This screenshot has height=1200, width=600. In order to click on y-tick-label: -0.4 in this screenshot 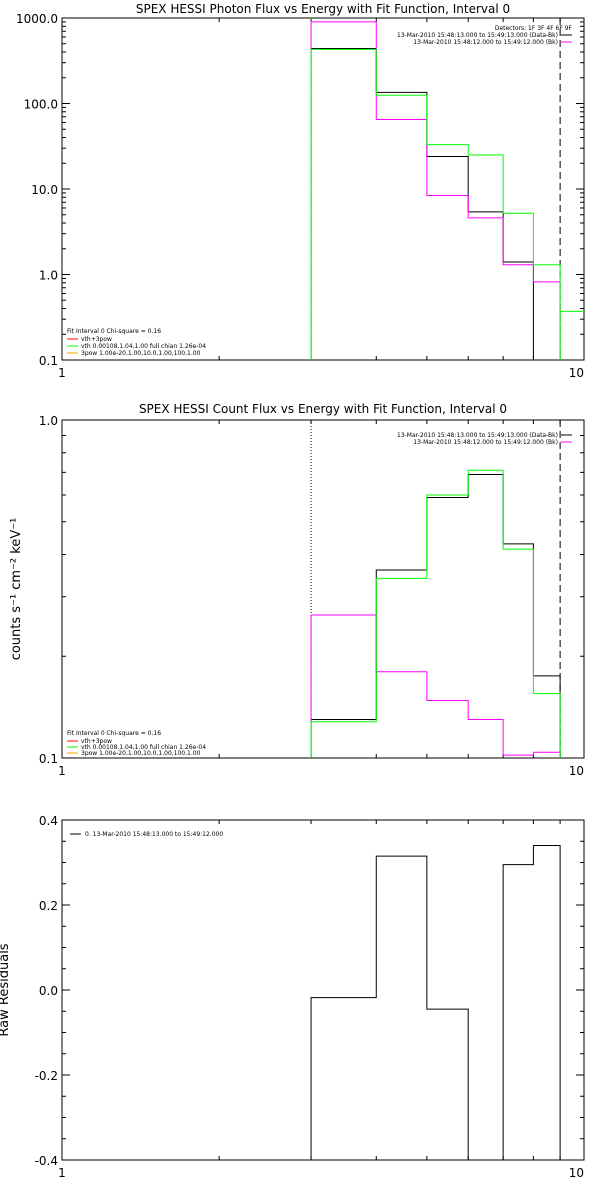, I will do `click(46, 1161)`.